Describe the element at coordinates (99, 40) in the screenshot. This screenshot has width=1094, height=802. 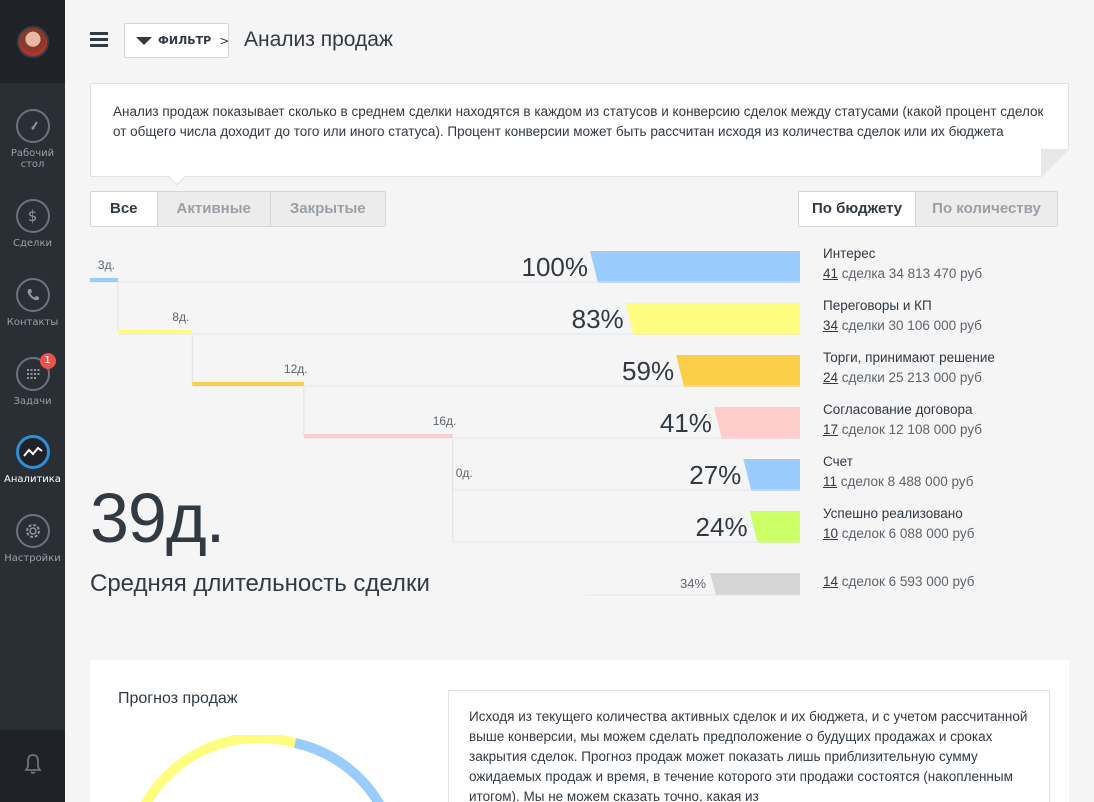
I see `menu-icon` at that location.